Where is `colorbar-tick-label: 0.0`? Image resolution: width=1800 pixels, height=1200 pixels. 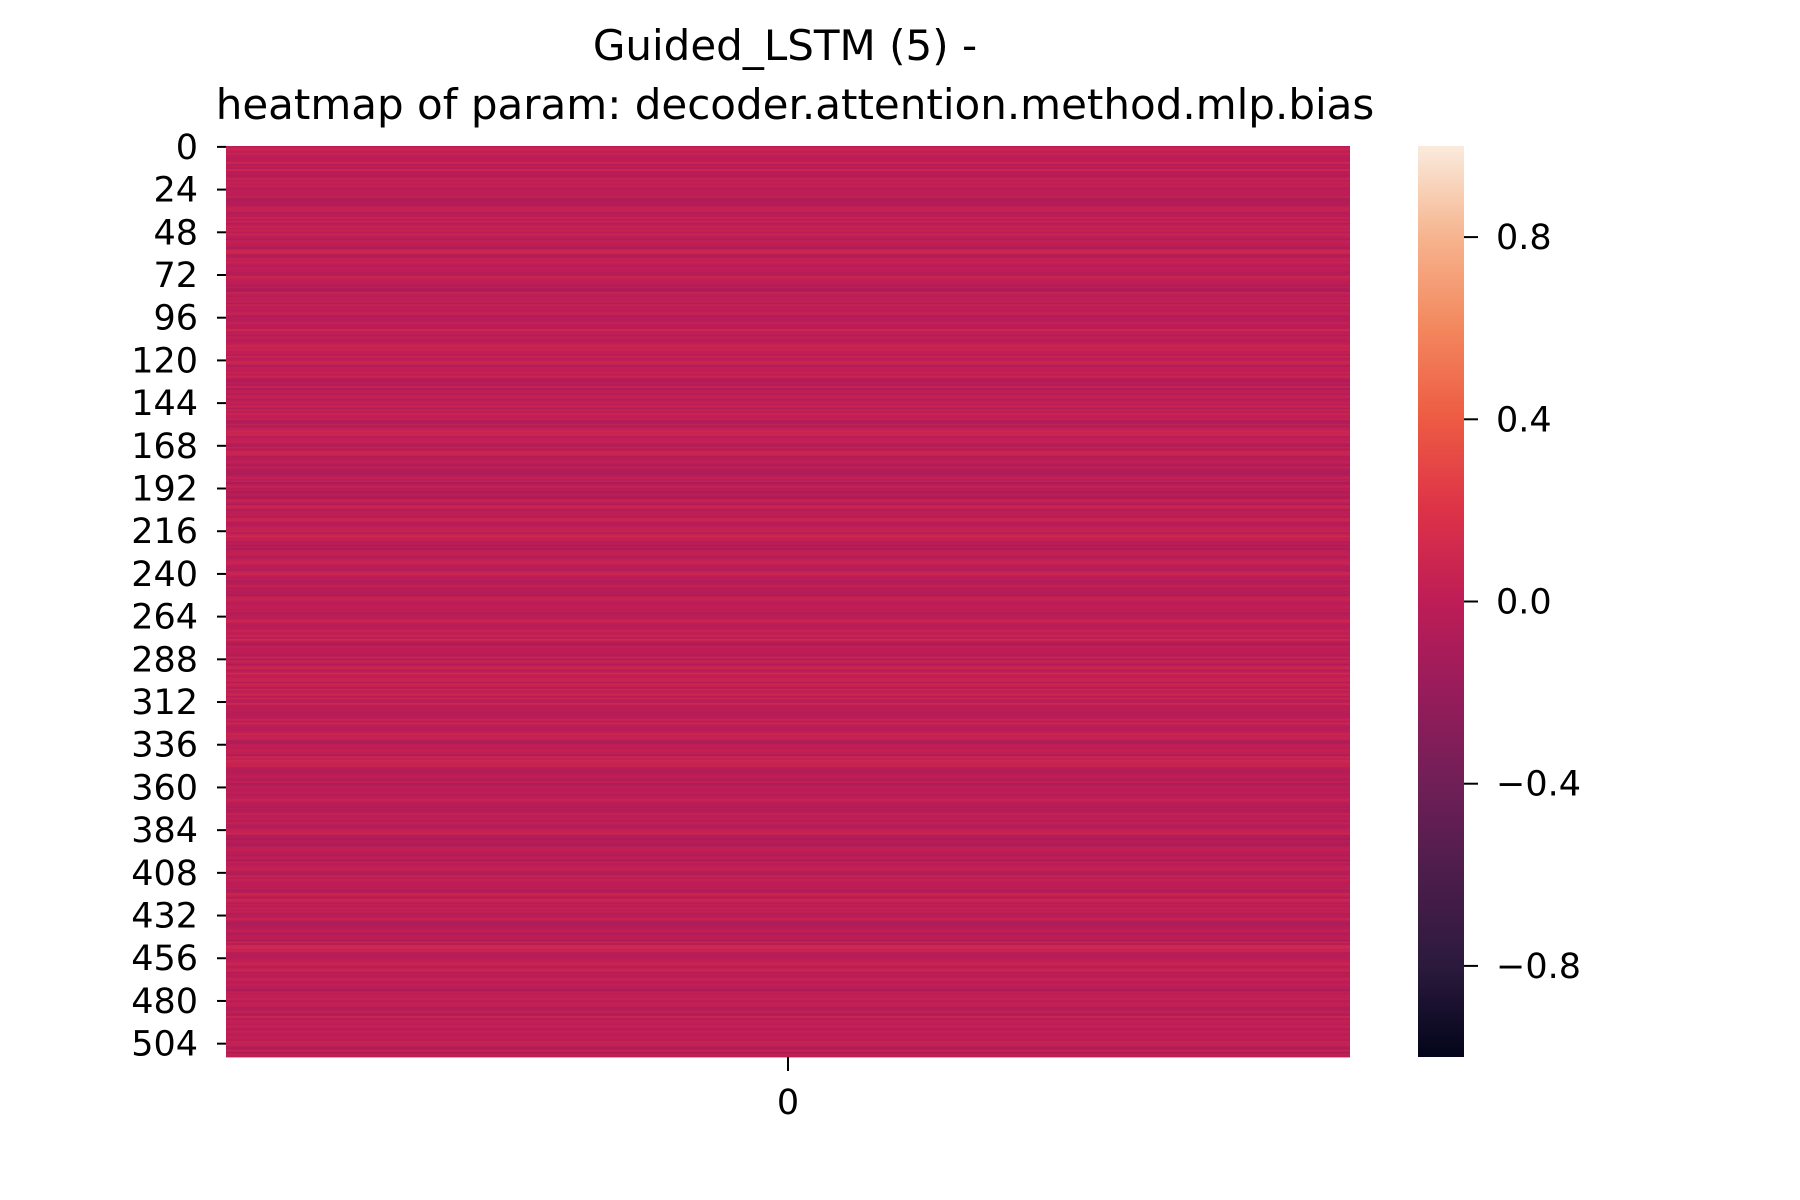
colorbar-tick-label: 0.0 is located at coordinates (1524, 603).